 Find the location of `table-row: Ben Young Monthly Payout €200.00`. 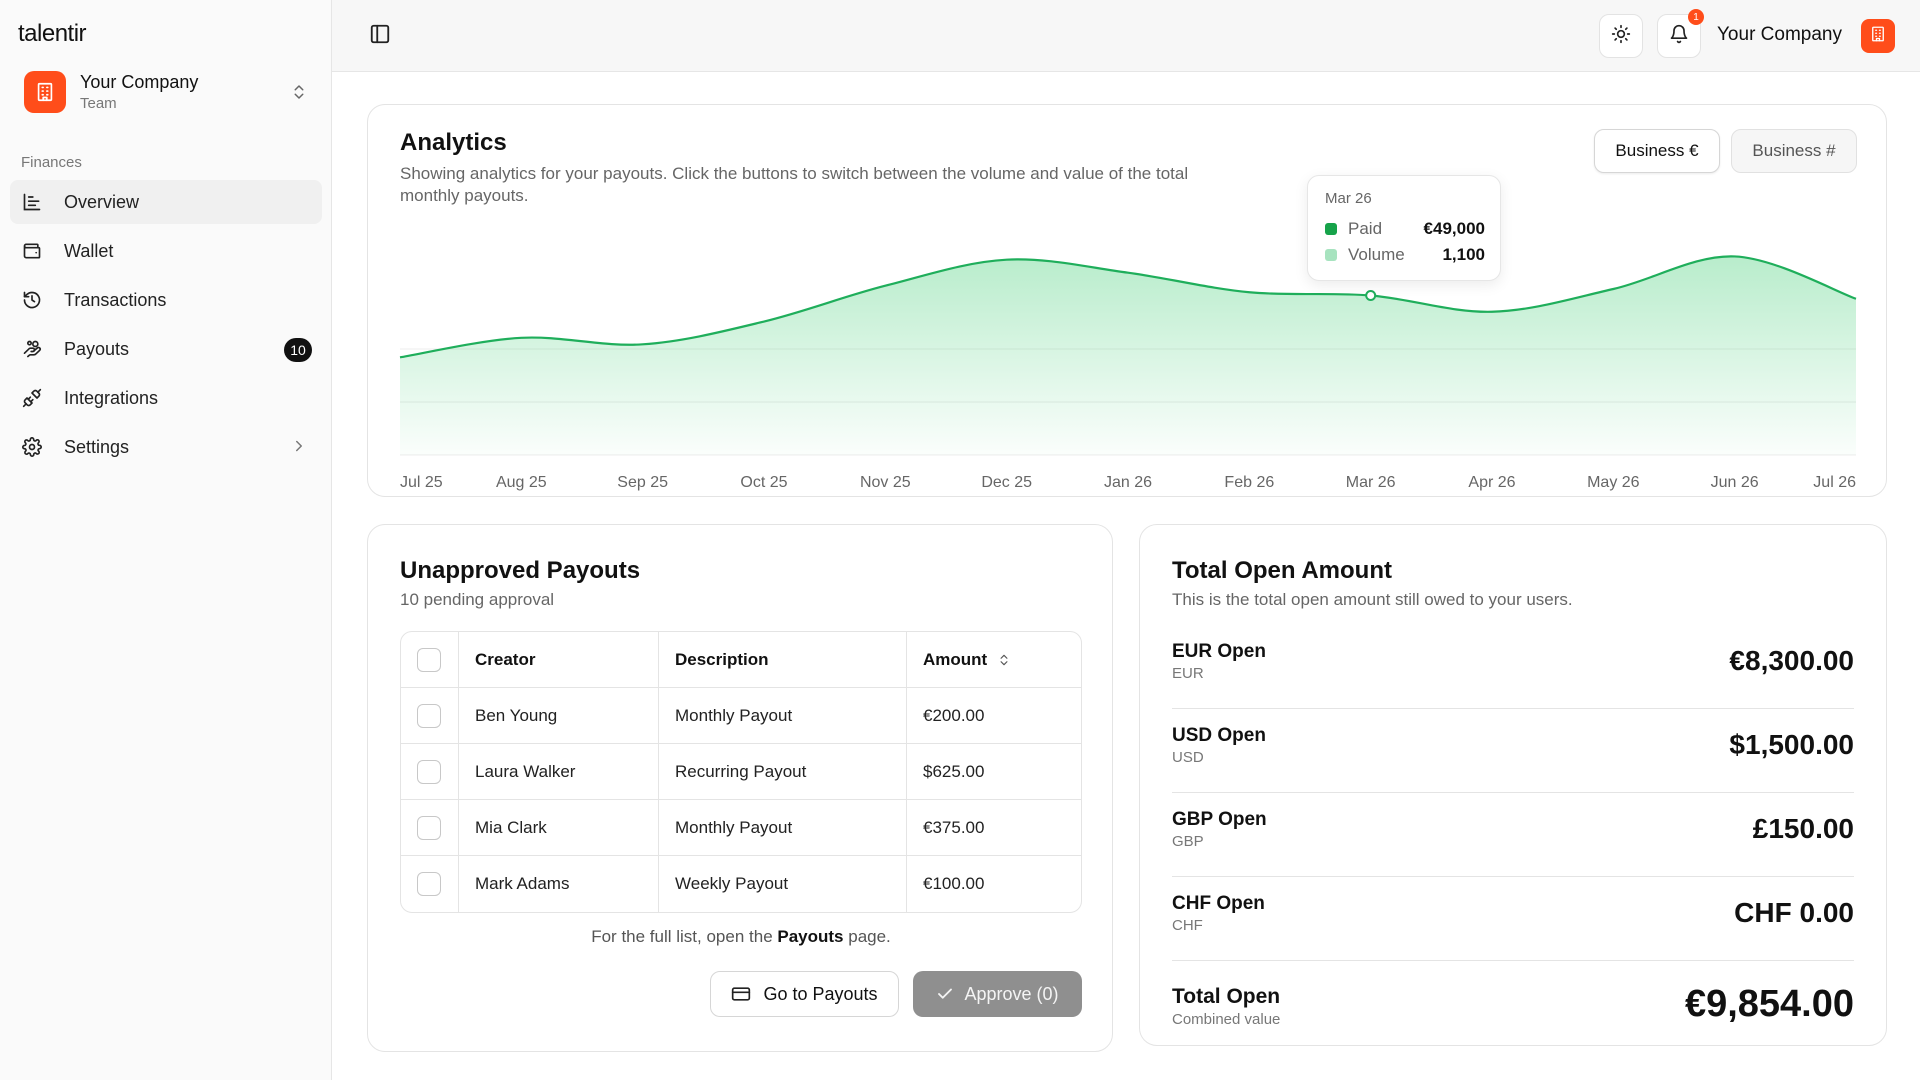

table-row: Ben Young Monthly Payout €200.00 is located at coordinates (741, 716).